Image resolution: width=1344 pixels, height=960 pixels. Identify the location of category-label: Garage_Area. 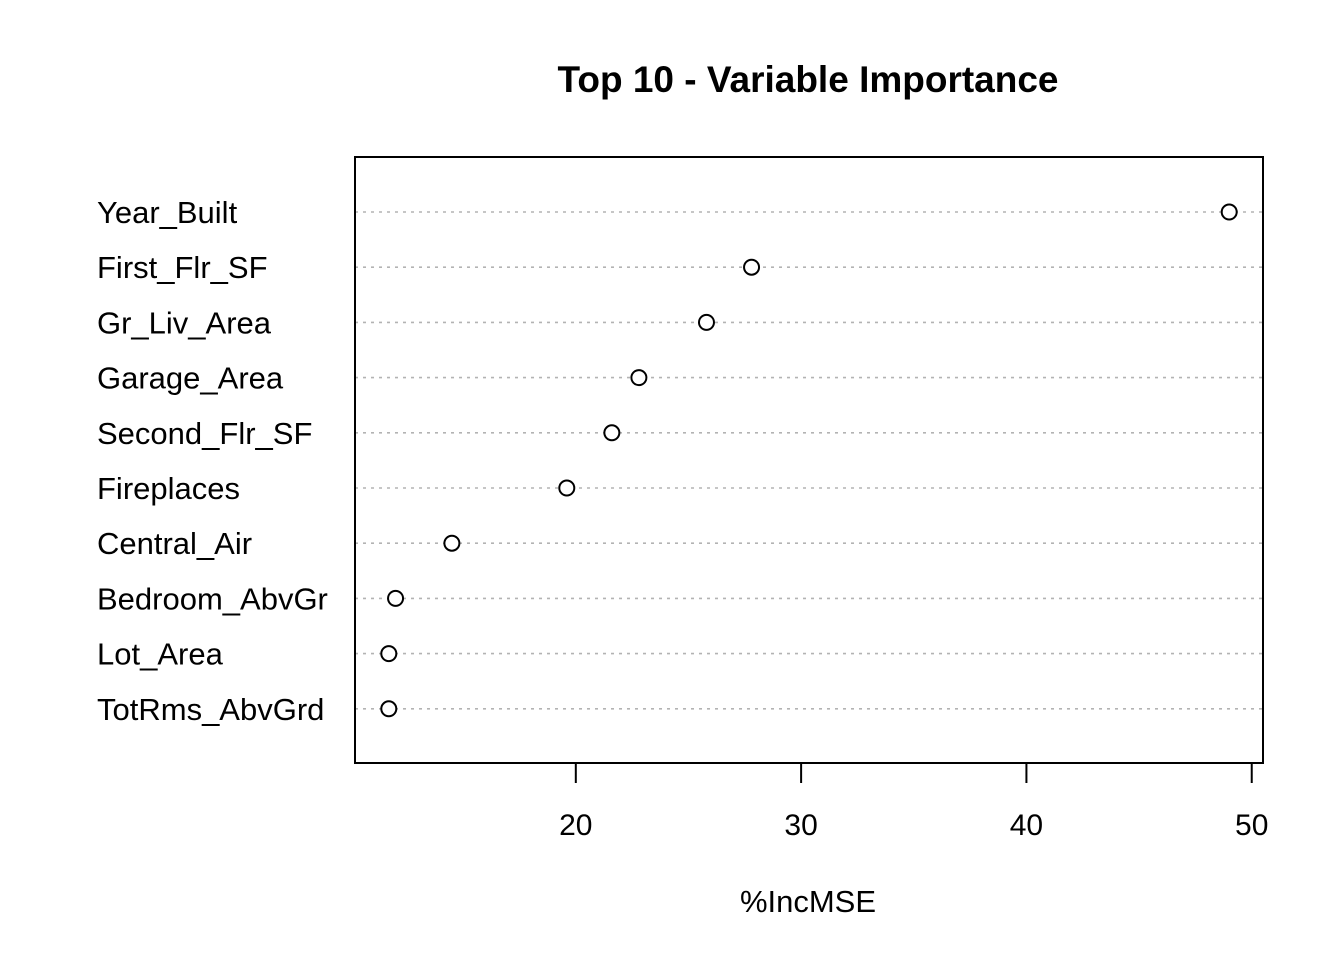
(190, 378).